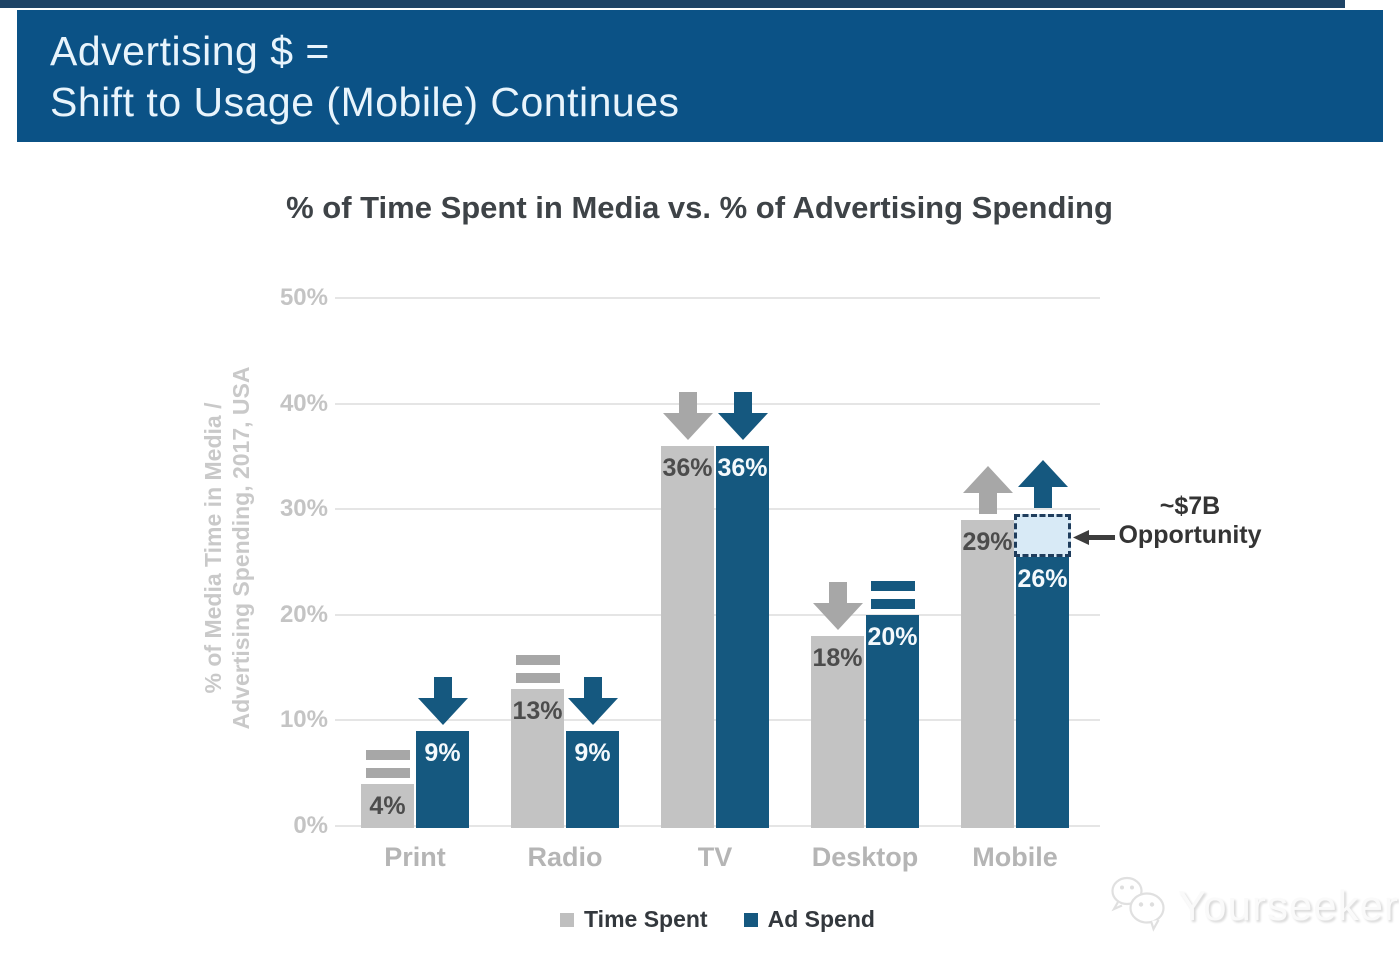 This screenshot has width=1399, height=960. I want to click on watermark: Yourseeker, so click(1252, 905).